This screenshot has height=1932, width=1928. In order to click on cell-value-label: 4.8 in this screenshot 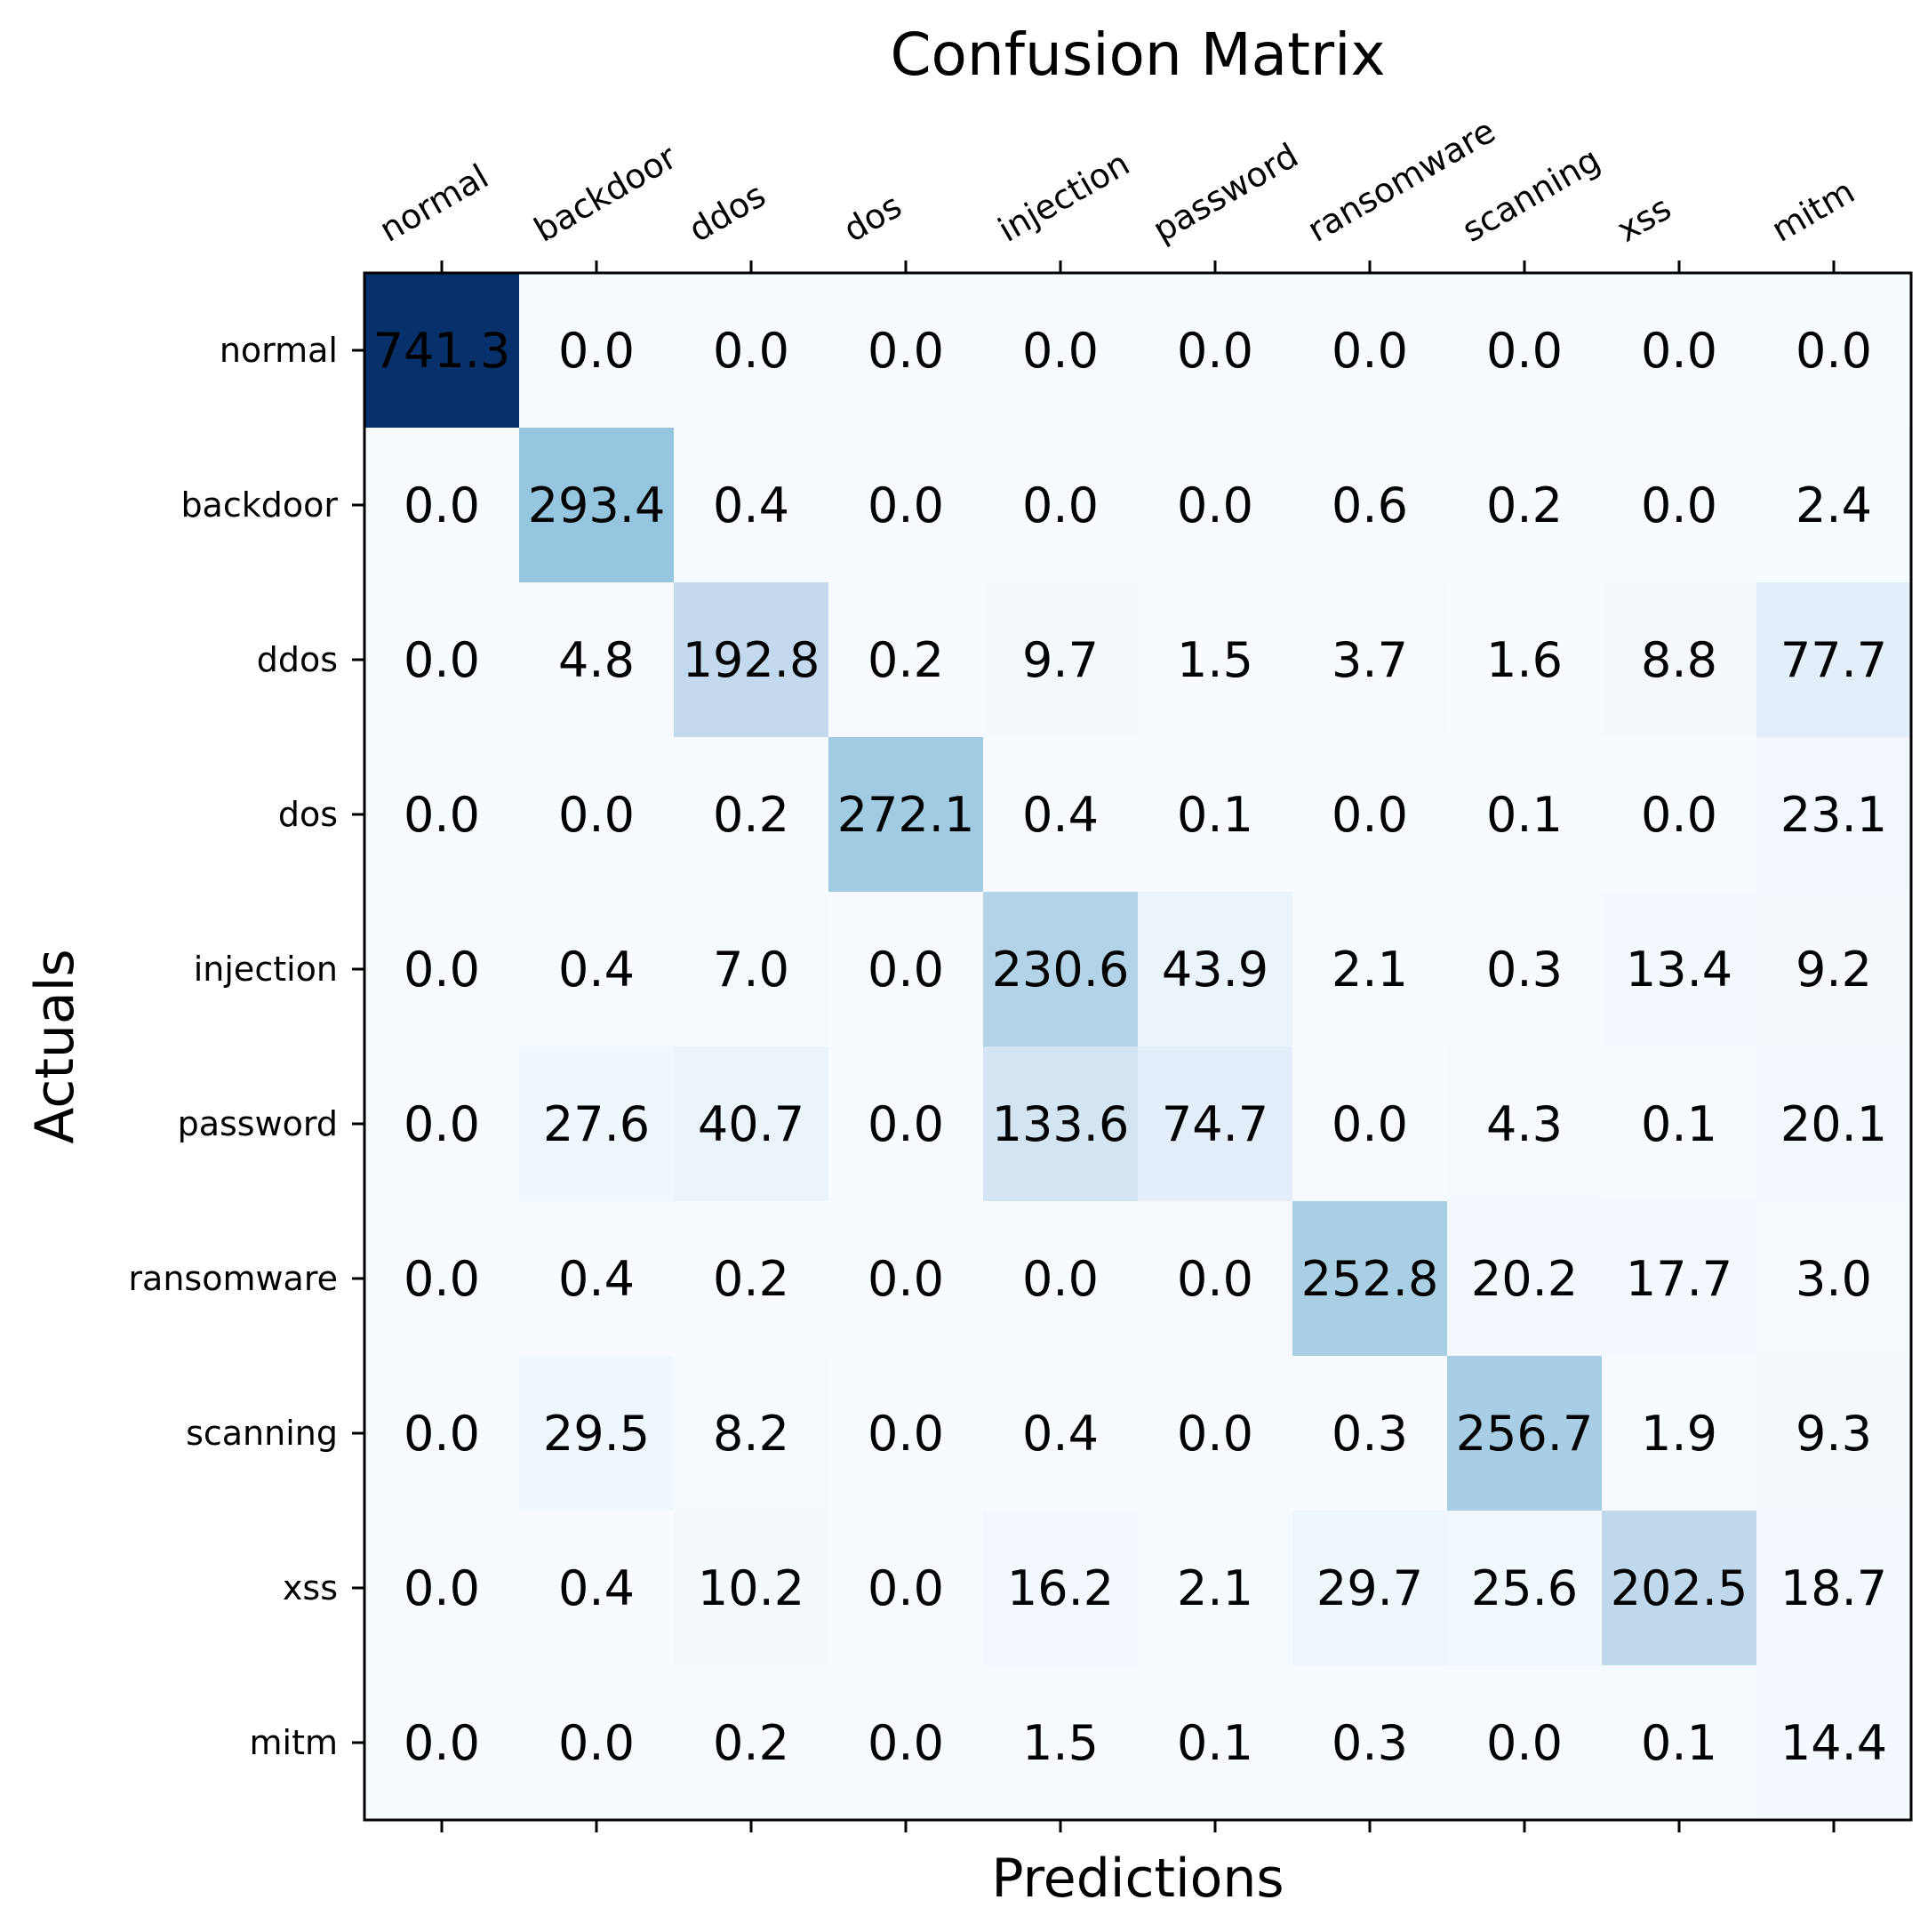, I will do `click(596, 660)`.